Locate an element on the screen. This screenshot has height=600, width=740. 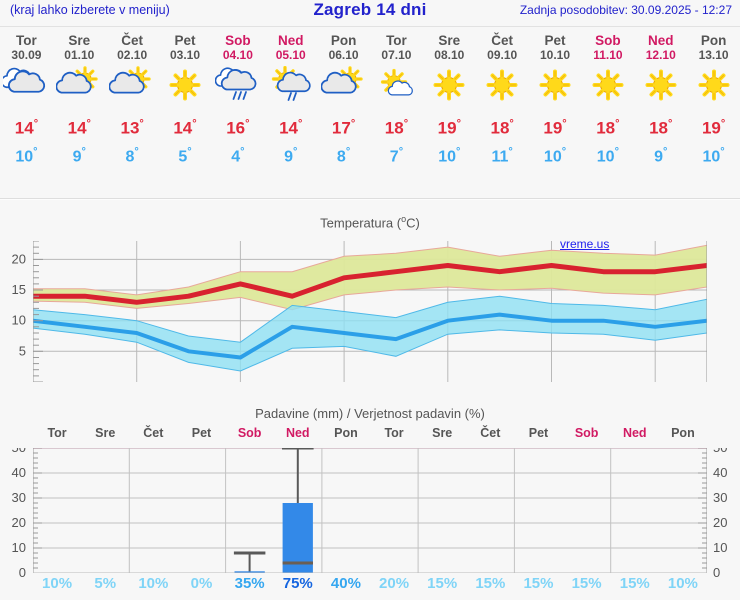
temperature-y-axis: 5 10 15 20 is located at coordinates (19, 304).